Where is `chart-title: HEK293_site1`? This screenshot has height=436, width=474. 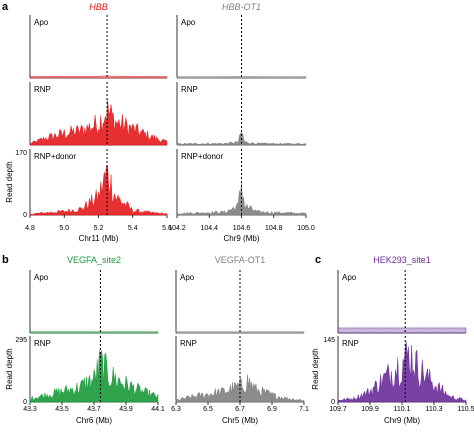 chart-title: HEK293_site1 is located at coordinates (402, 260).